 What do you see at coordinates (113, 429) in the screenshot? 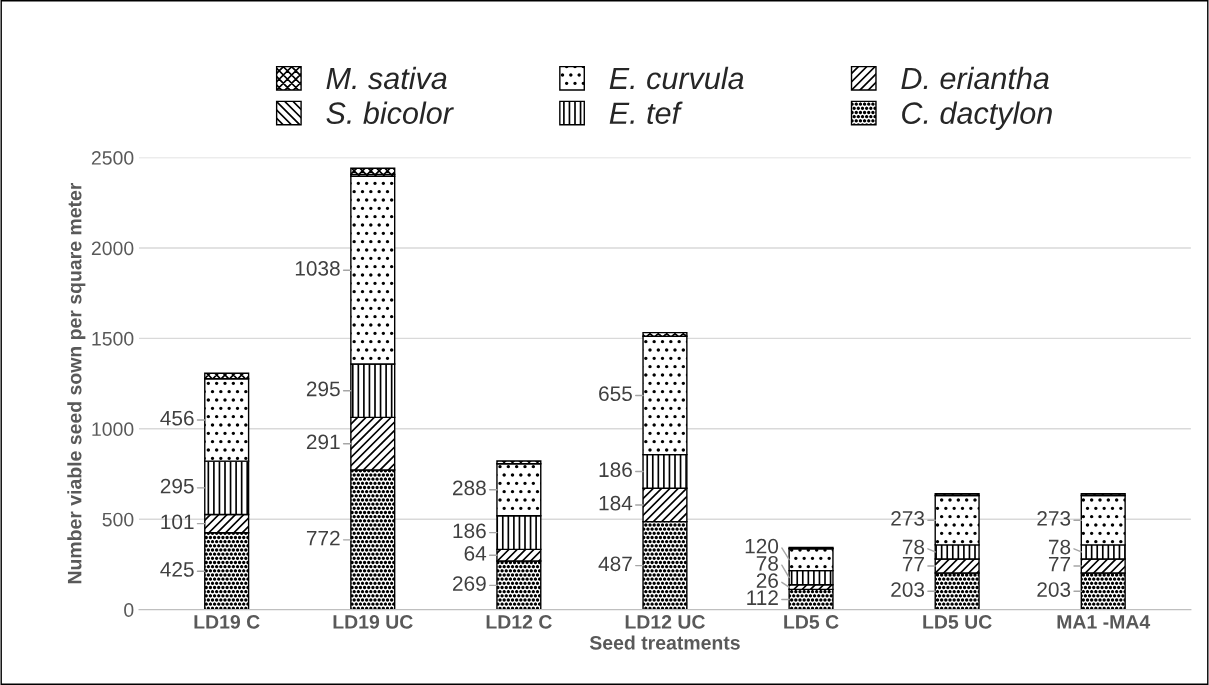
I see `y-tick-label: 1000` at bounding box center [113, 429].